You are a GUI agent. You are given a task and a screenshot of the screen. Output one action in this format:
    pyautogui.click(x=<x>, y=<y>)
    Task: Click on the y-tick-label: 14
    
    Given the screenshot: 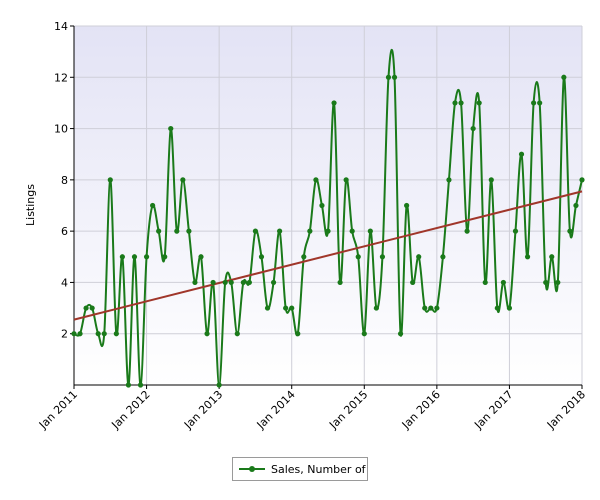 What is the action you would take?
    pyautogui.click(x=61, y=26)
    